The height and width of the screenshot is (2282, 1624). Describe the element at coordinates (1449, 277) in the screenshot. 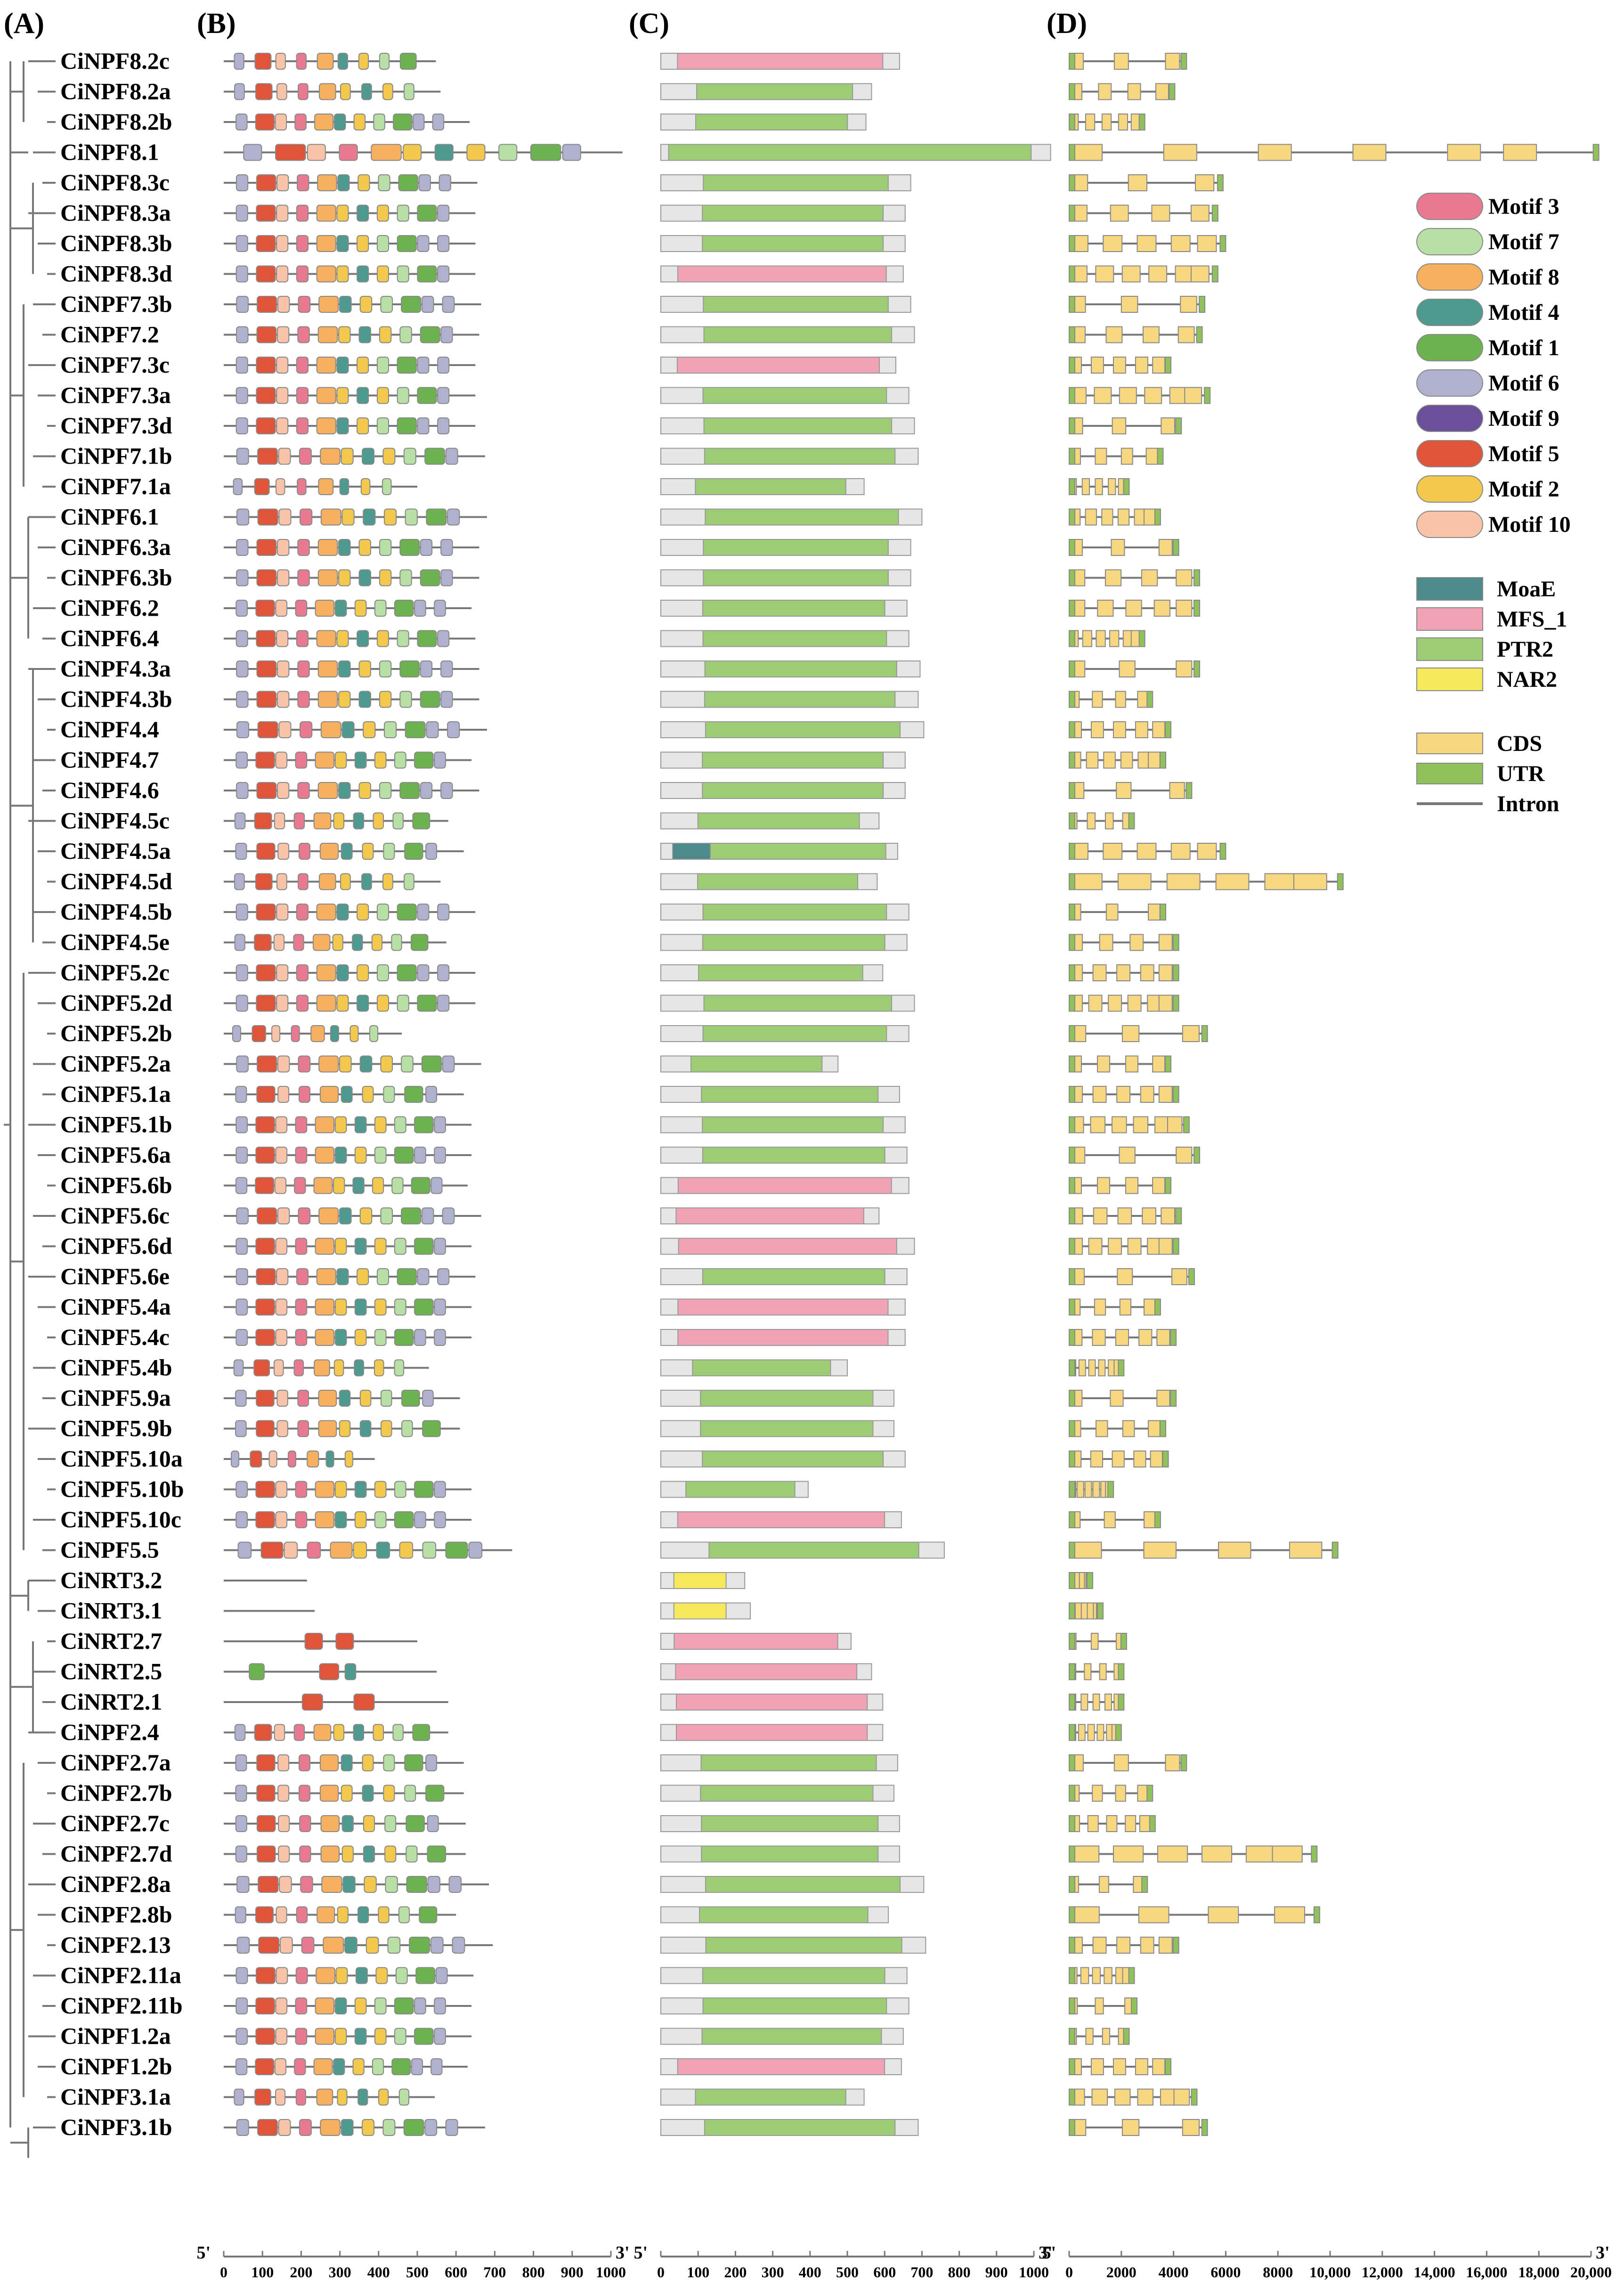

I see `legend-motif-swatch` at that location.